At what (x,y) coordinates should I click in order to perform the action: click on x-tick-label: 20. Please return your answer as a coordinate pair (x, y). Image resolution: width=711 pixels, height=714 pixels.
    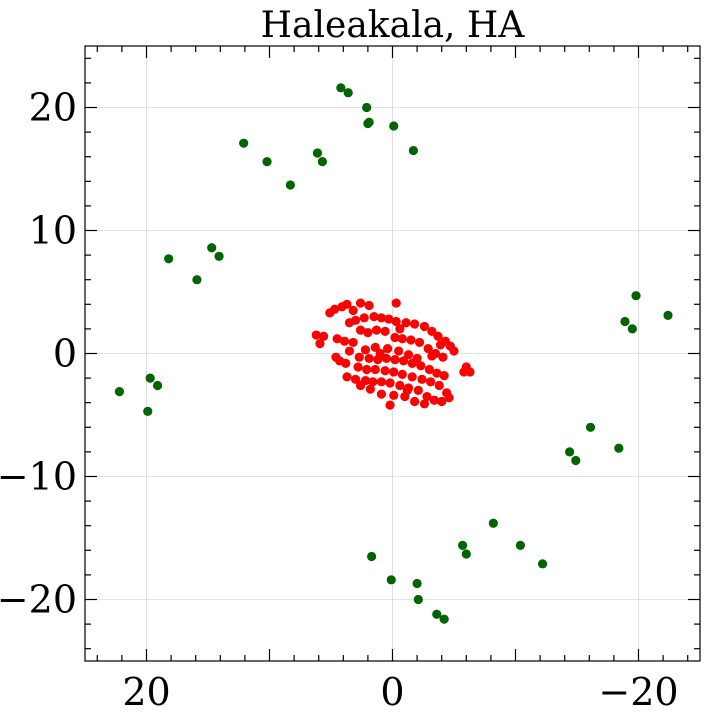
    Looking at the image, I should click on (146, 692).